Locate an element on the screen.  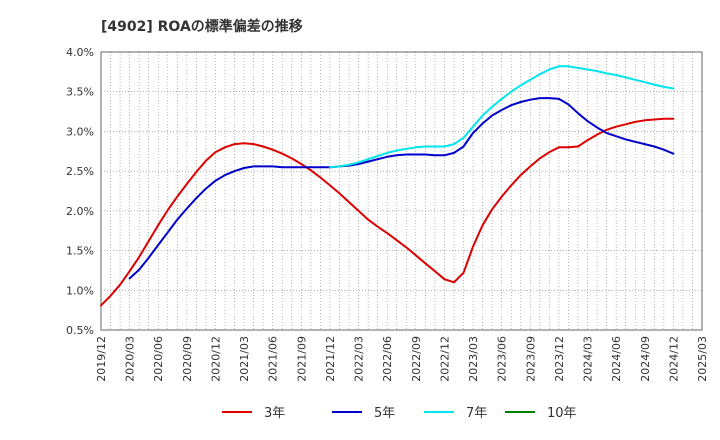
x-tick-label: 2021/03 is located at coordinates (244, 359).